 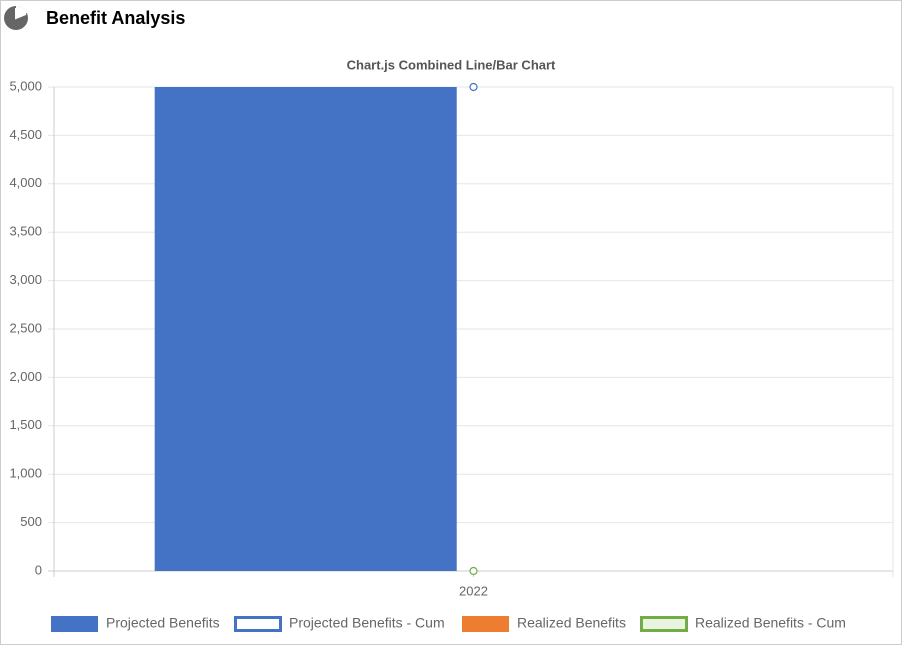 I want to click on y-tick-label: 1,500, so click(x=25, y=424).